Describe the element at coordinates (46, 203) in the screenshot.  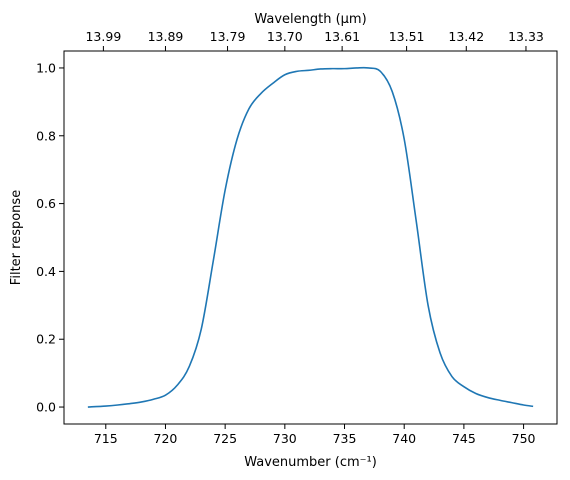
I see `y-tick-label: 0.6` at that location.